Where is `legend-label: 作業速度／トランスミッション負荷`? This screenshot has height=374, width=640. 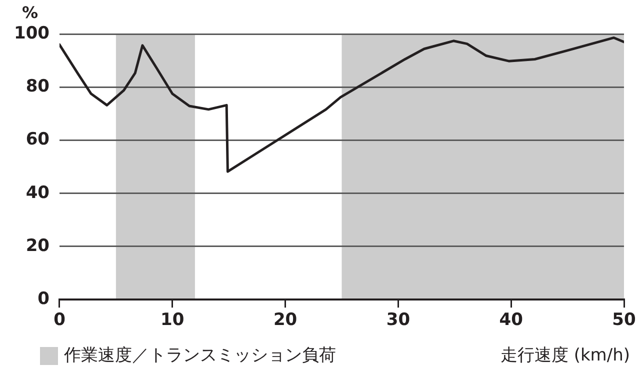
legend-label: 作業速度／トランスミッション負荷 is located at coordinates (199, 355).